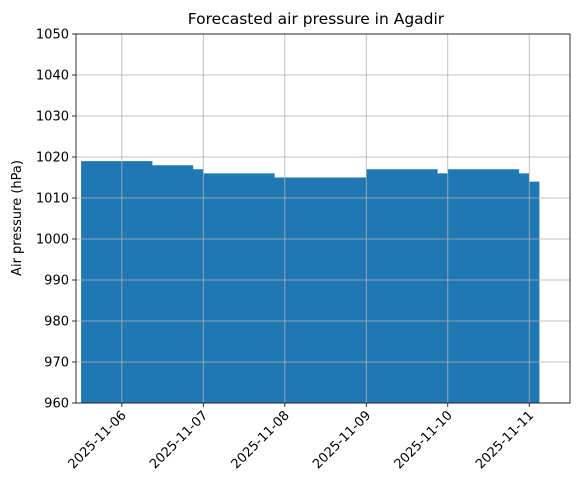  What do you see at coordinates (98, 440) in the screenshot?
I see `x-tick-label: 2025-11-06` at bounding box center [98, 440].